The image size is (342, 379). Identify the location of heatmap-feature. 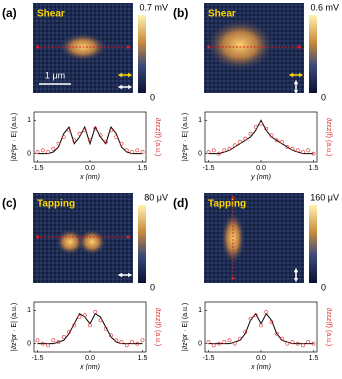
(92, 242).